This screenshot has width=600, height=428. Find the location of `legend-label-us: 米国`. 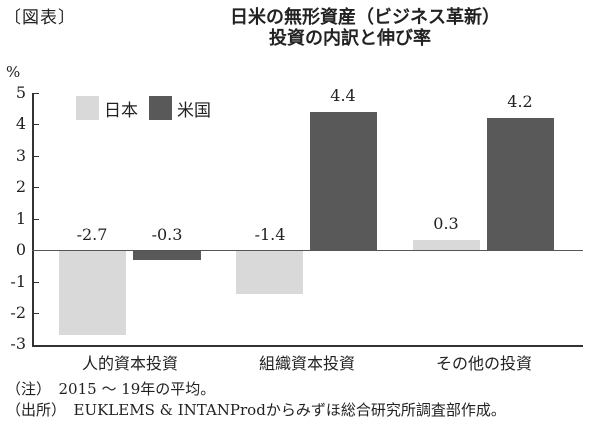

legend-label-us: 米国 is located at coordinates (194, 111).